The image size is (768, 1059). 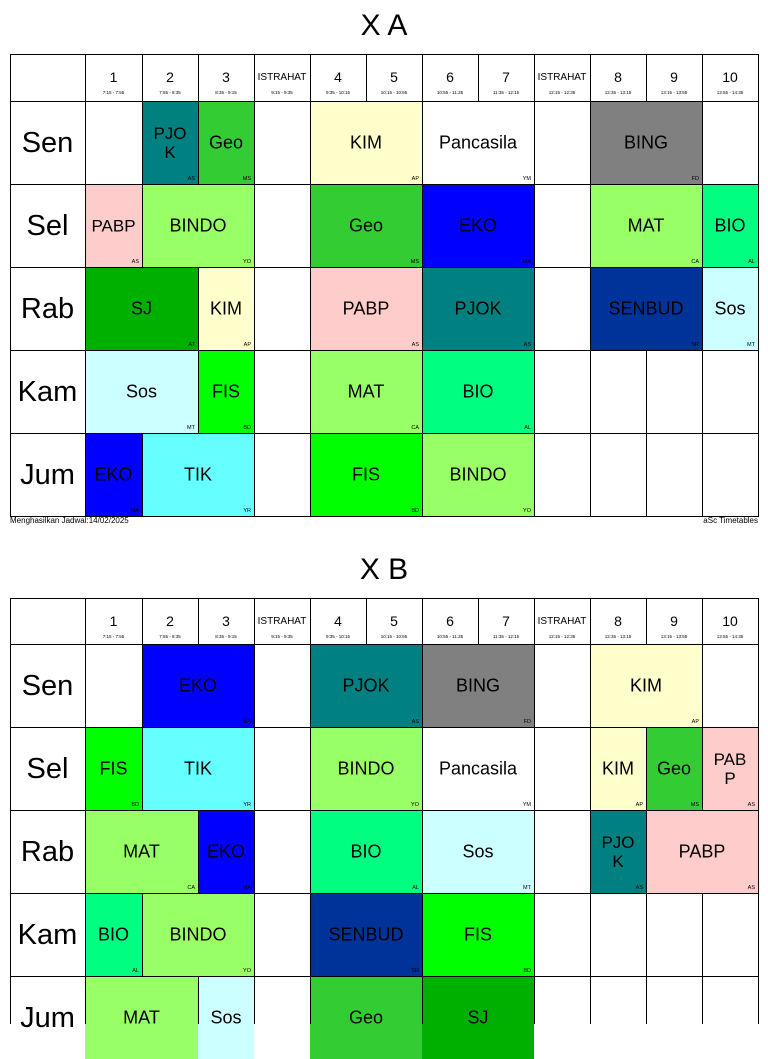 What do you see at coordinates (282, 621) in the screenshot?
I see `period-header: ISTRAHAT 9:15 - 9:35` at bounding box center [282, 621].